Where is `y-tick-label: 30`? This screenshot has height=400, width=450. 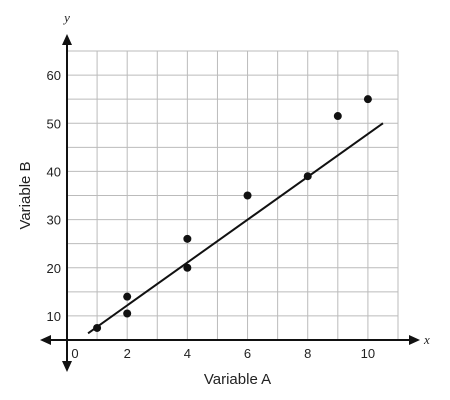 y-tick-label: 30 is located at coordinates (54, 220).